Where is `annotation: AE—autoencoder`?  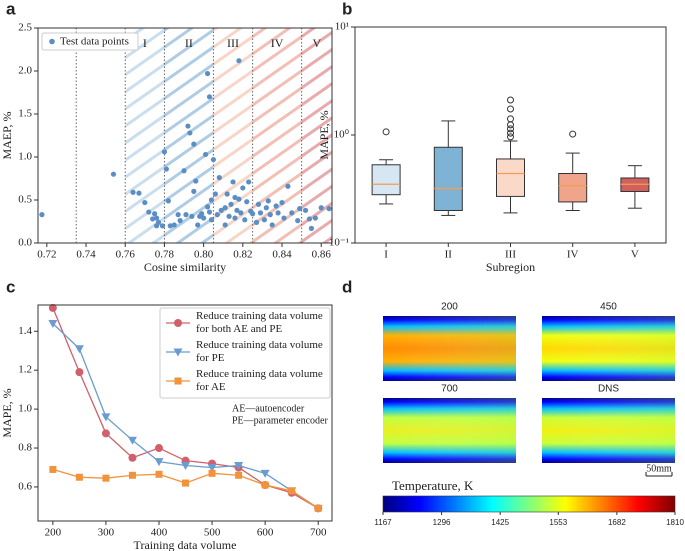 annotation: AE—autoencoder is located at coordinates (268, 408).